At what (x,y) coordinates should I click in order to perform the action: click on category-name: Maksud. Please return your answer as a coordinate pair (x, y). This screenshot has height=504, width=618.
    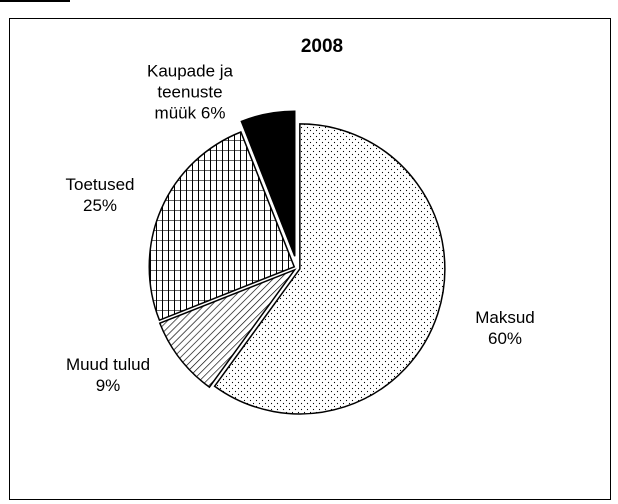
    Looking at the image, I should click on (505, 317).